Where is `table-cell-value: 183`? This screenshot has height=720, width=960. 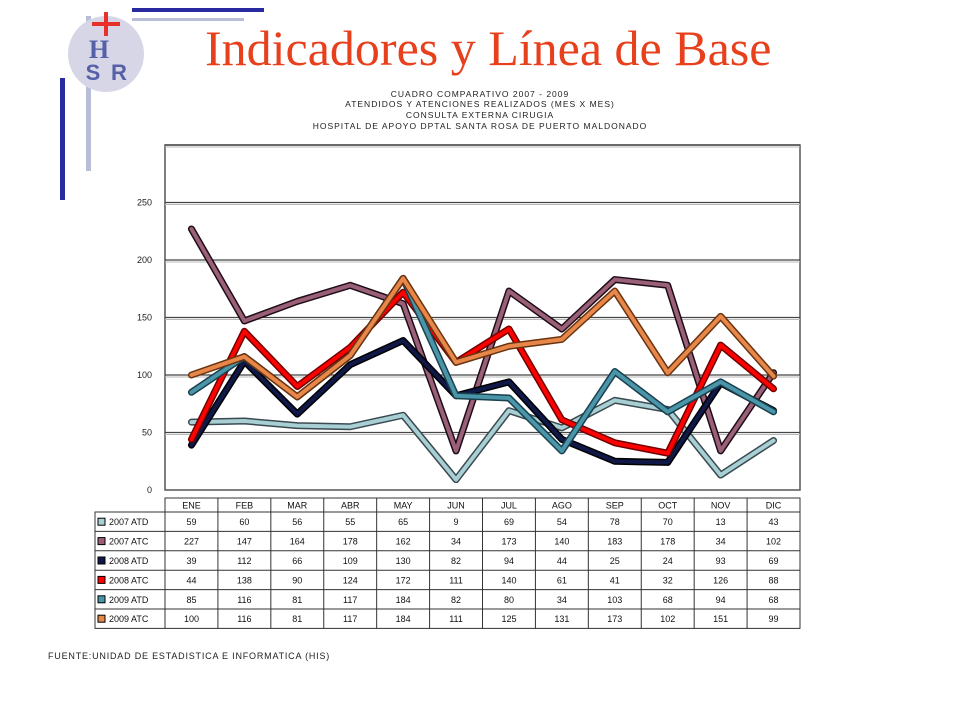 table-cell-value: 183 is located at coordinates (614, 542).